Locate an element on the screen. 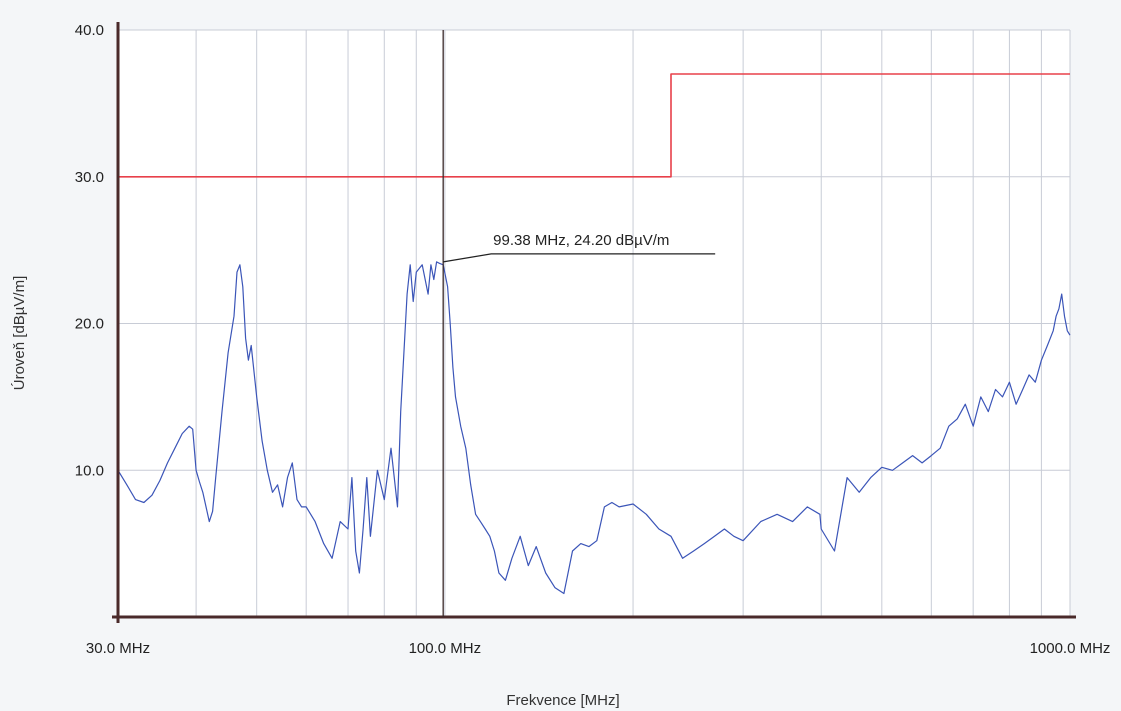  y-tick-label: 10.0 is located at coordinates (89, 470).